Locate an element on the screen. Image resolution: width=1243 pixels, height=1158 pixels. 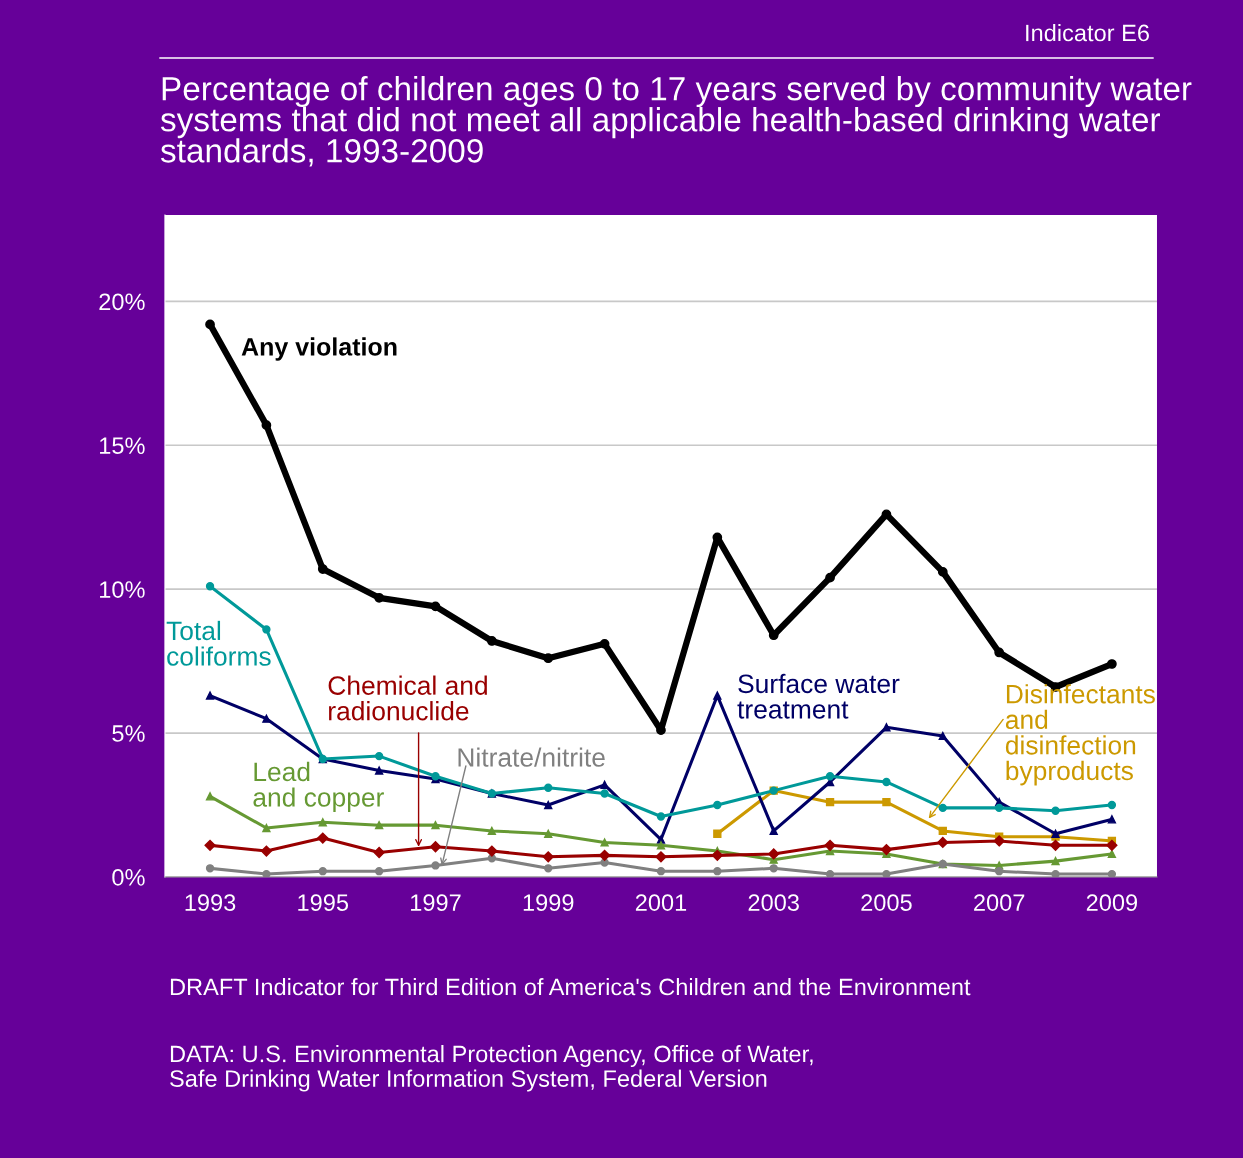
y-tick-label: 10% is located at coordinates (122, 589).